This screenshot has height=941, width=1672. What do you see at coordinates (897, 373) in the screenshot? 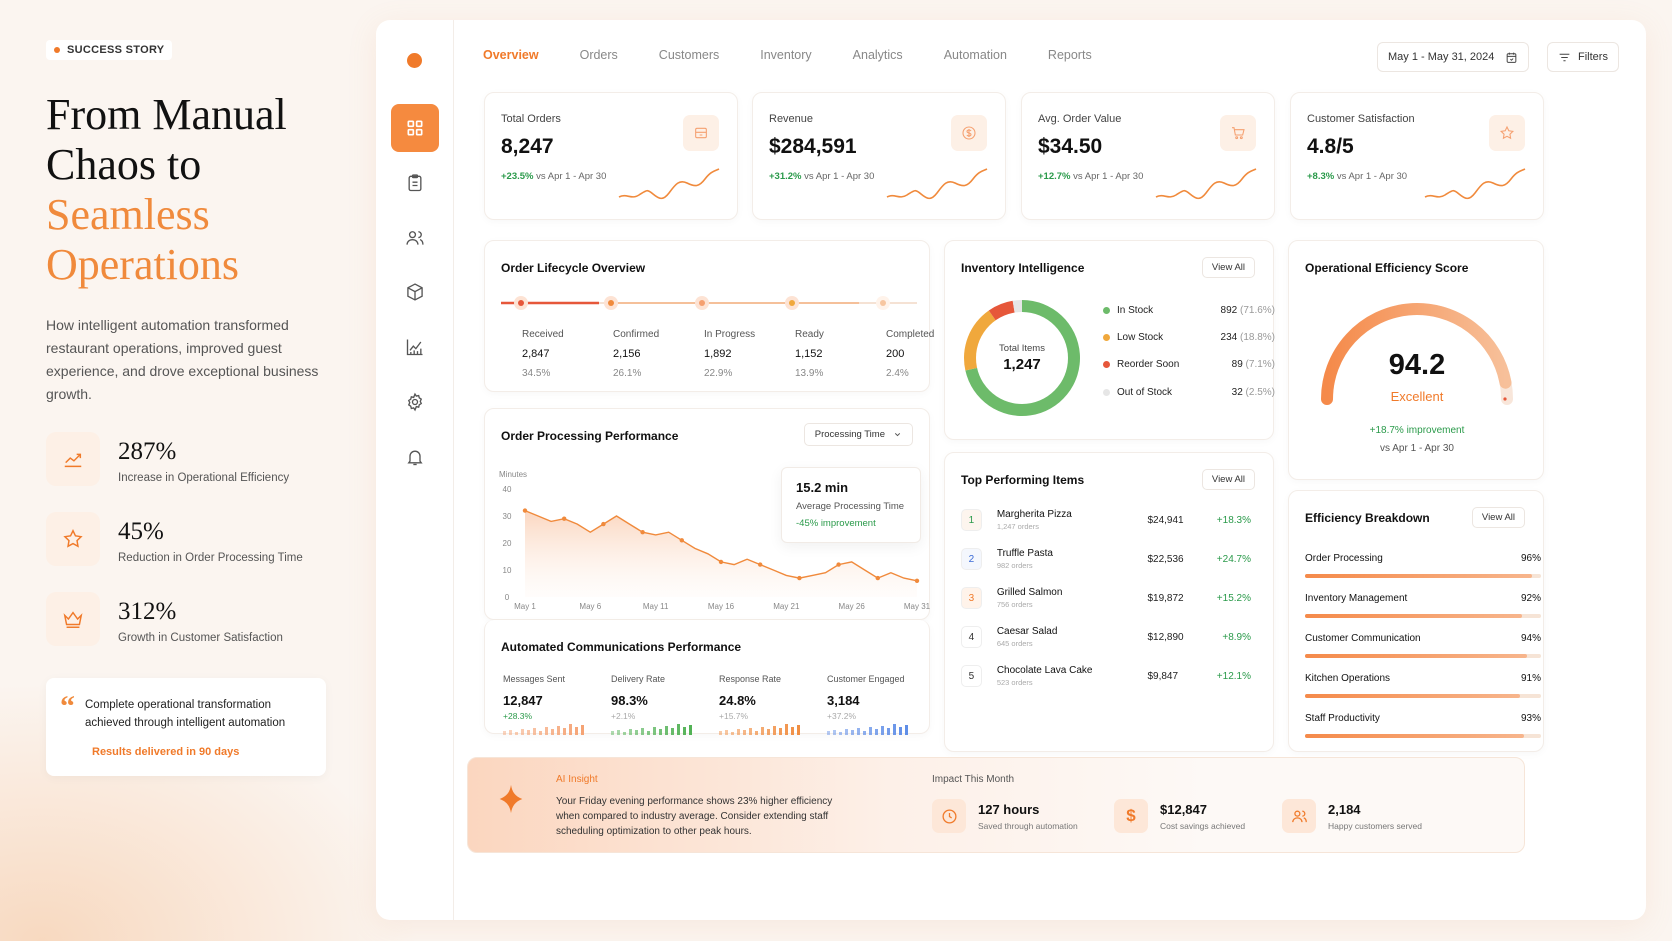
I see `stage-pct: 2.4%` at bounding box center [897, 373].